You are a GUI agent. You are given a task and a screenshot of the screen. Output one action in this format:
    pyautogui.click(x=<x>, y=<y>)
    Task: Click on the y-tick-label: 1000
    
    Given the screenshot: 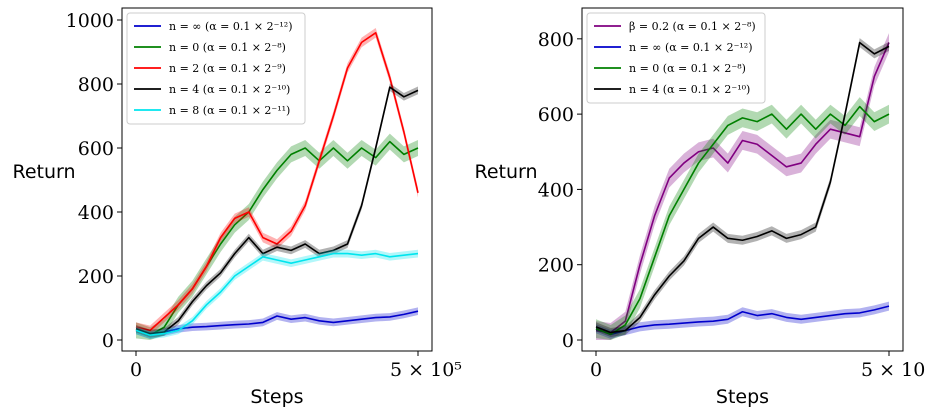 What is the action you would take?
    pyautogui.click(x=90, y=21)
    